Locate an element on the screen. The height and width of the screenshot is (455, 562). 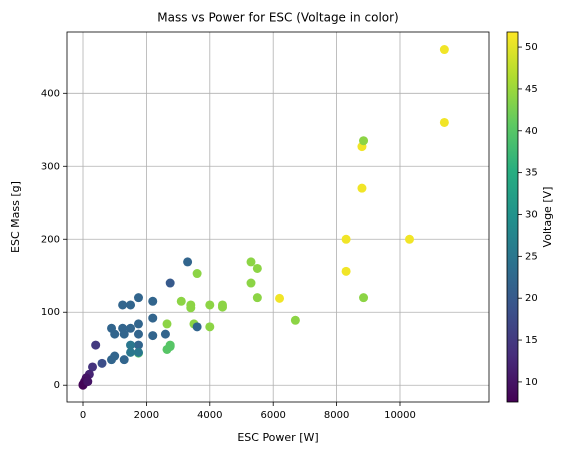
y-tick-label: 200 is located at coordinates (50, 239).